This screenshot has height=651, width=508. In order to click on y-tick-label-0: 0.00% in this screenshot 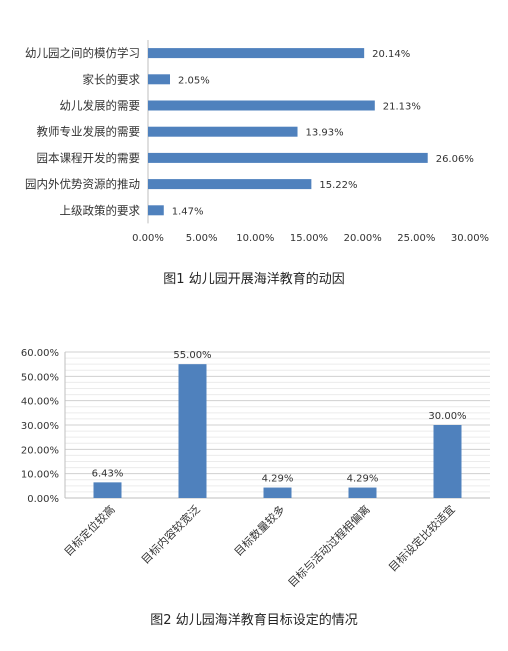, I will do `click(43, 499)`.